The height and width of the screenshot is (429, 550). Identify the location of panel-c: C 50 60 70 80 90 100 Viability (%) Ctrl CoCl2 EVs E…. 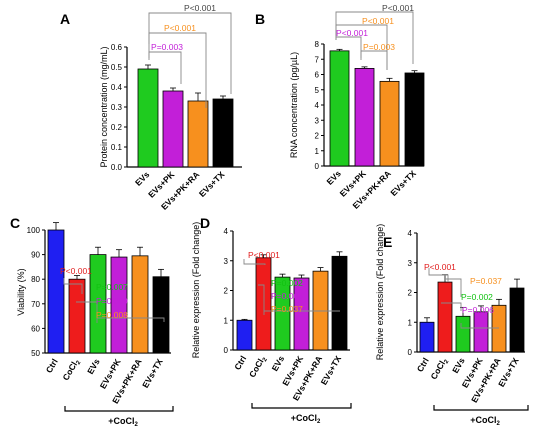
(92, 321).